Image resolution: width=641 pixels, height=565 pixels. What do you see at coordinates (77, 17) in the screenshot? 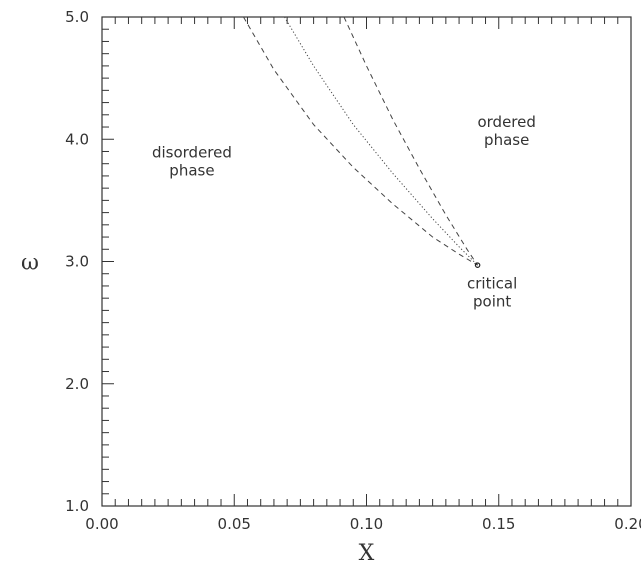
I see `y-tick-label: 5.0` at bounding box center [77, 17].